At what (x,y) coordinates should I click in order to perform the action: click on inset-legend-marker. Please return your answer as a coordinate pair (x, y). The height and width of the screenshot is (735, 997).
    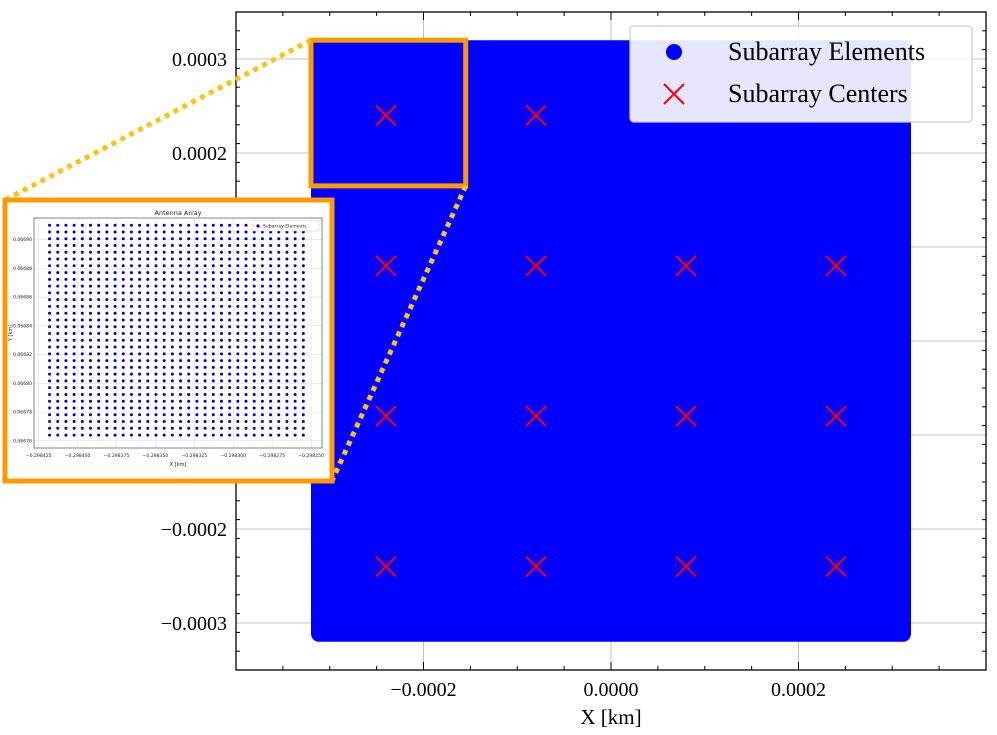
    Looking at the image, I should click on (258, 226).